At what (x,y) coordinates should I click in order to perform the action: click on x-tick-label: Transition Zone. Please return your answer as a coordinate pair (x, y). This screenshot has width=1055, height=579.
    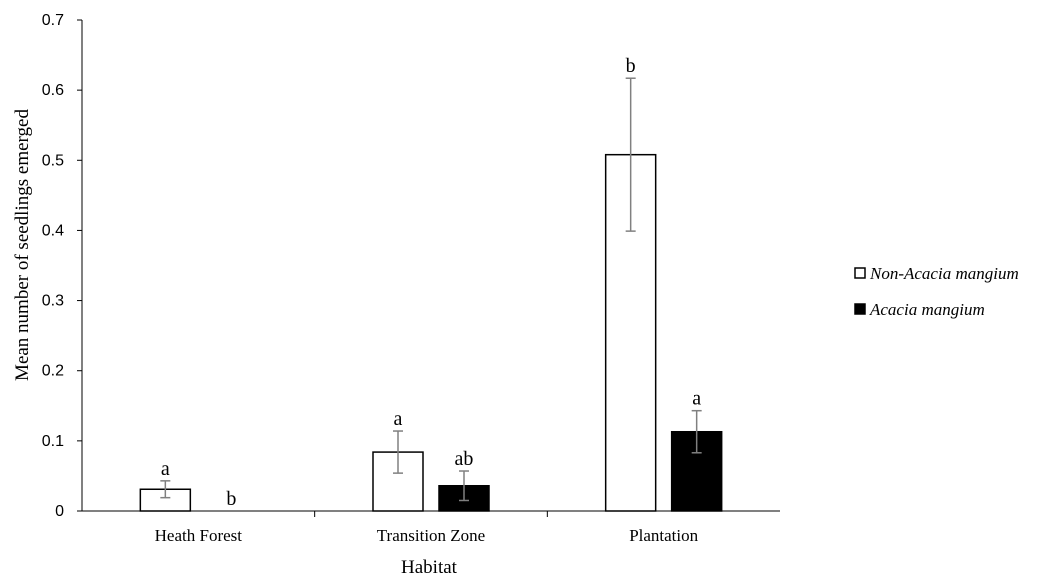
    Looking at the image, I should click on (431, 535).